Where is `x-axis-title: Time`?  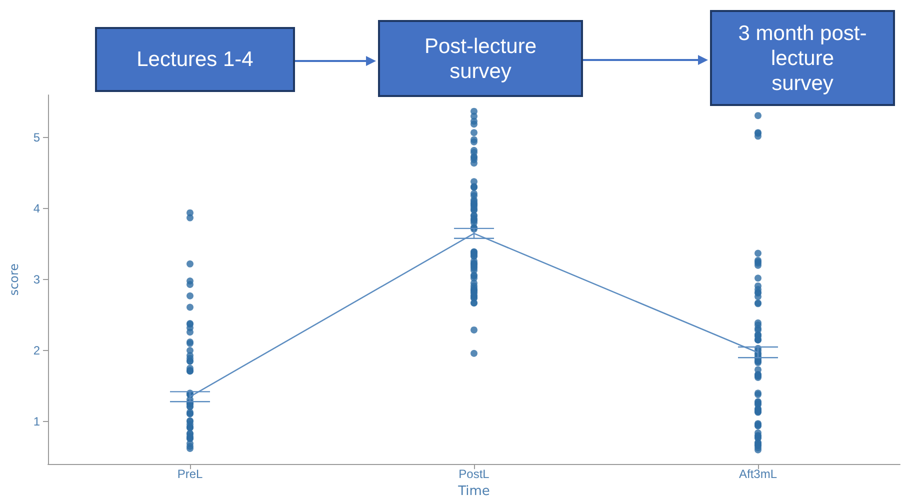
x-axis-title: Time is located at coordinates (473, 491).